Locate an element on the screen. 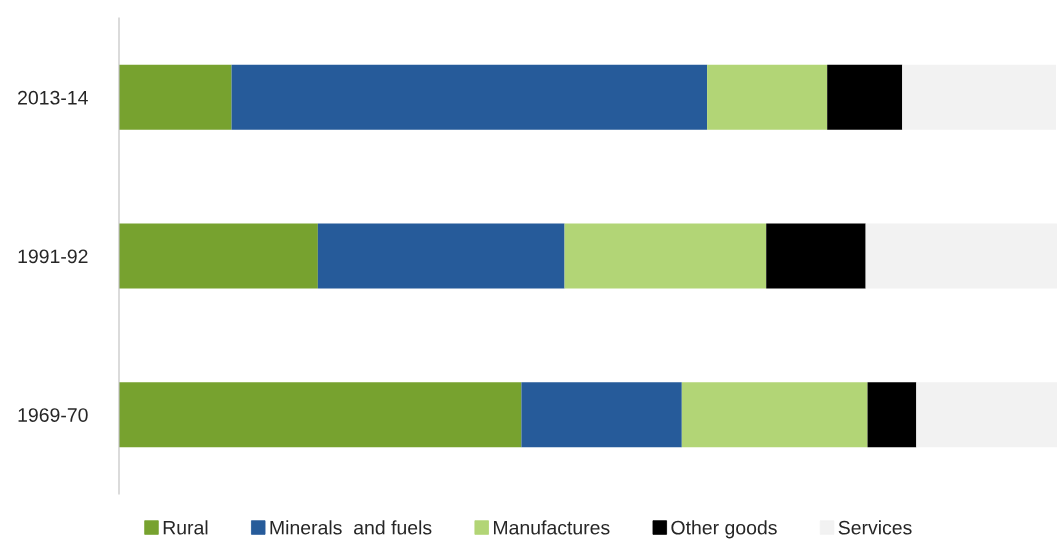 The image size is (1057, 554). y-tick-label: 2013-14 is located at coordinates (53, 97).